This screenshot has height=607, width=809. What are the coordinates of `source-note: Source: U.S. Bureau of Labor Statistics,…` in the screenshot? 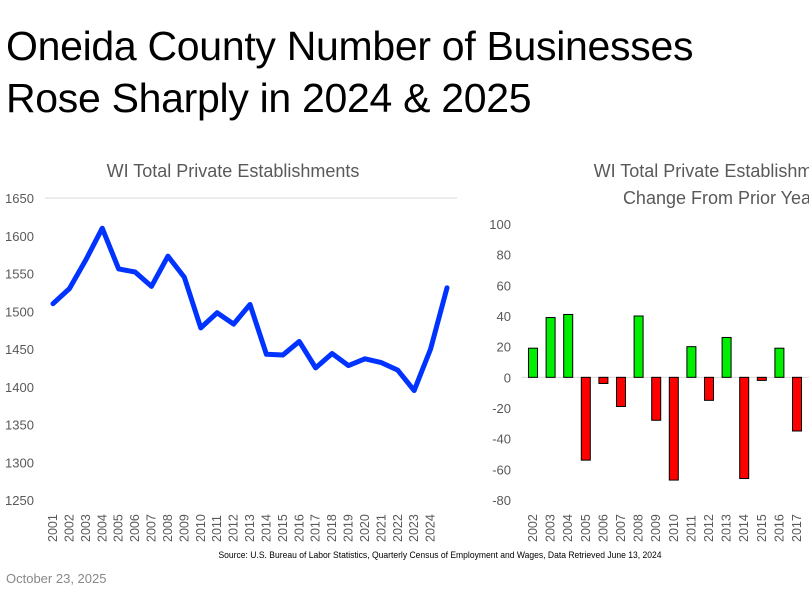 It's located at (440, 555).